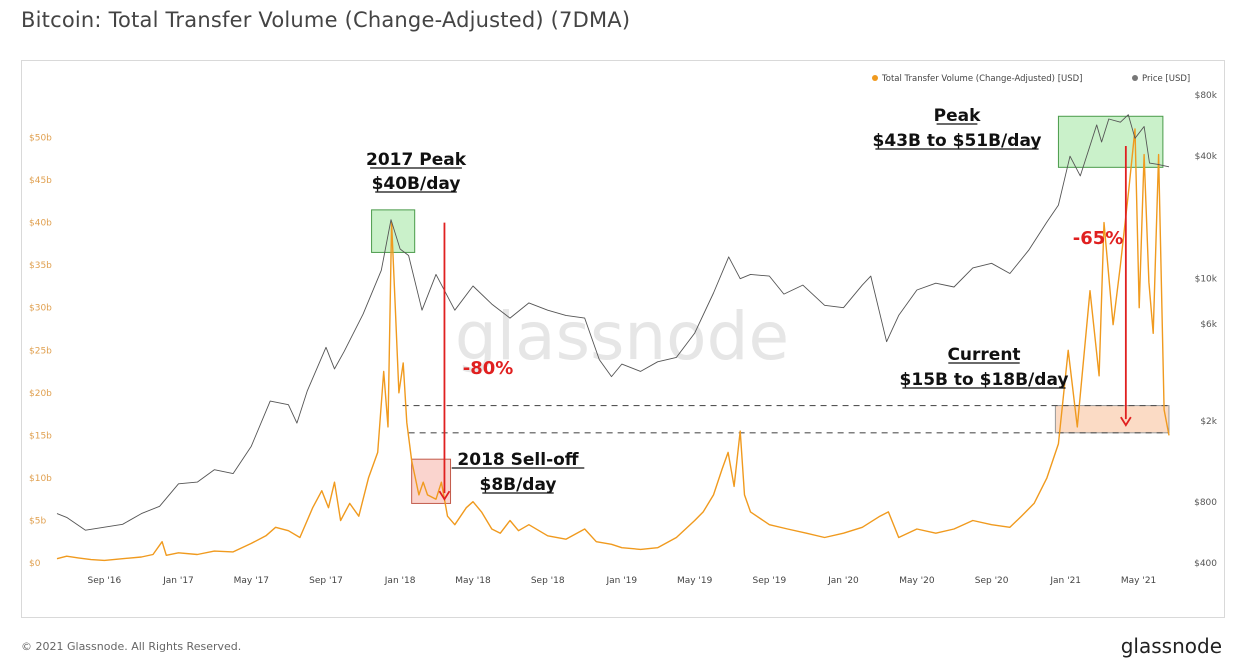 The image size is (1242, 669). I want to click on x-tick-label: May '19, so click(695, 581).